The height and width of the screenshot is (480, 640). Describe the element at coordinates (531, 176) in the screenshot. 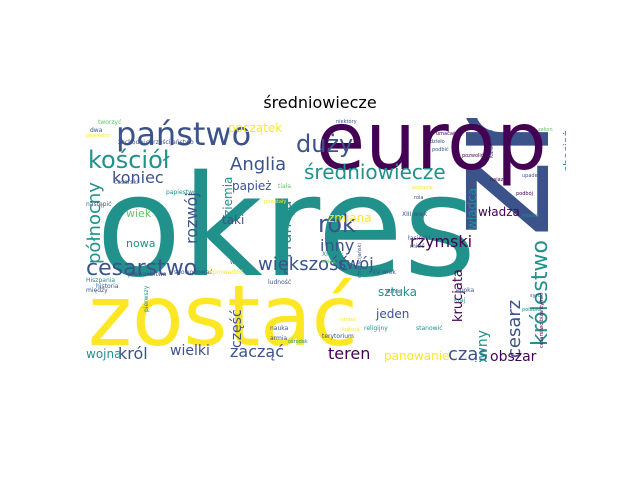

I see `cloud-word: upadek` at that location.